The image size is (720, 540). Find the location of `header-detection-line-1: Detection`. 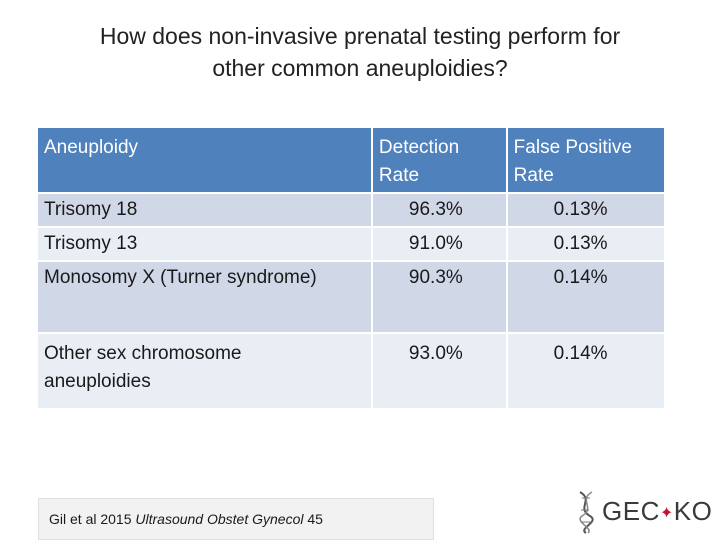

header-detection-line-1: Detection is located at coordinates (419, 147).